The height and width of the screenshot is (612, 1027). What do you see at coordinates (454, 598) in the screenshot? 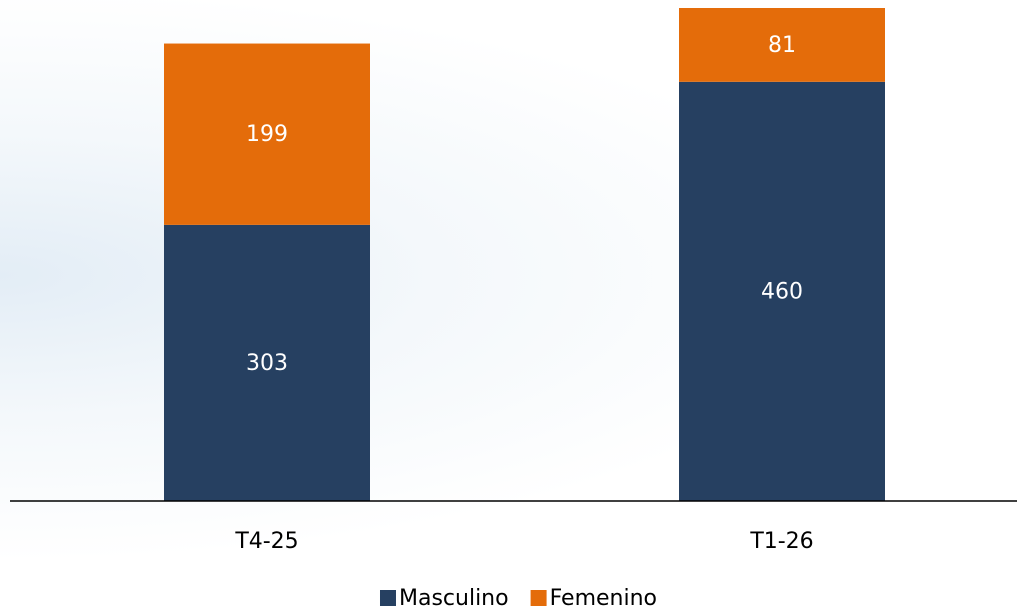
I see `legend-label: Masculino` at bounding box center [454, 598].